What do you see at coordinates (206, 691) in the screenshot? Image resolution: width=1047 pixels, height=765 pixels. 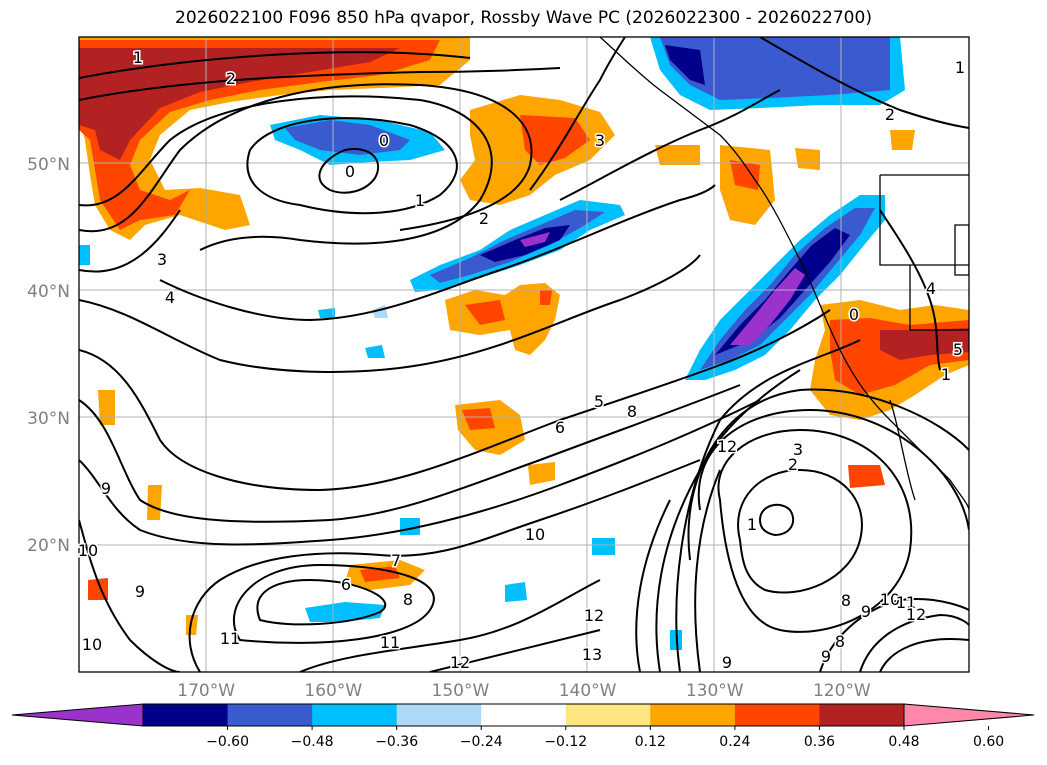 I see `longitude-label: 170°W` at bounding box center [206, 691].